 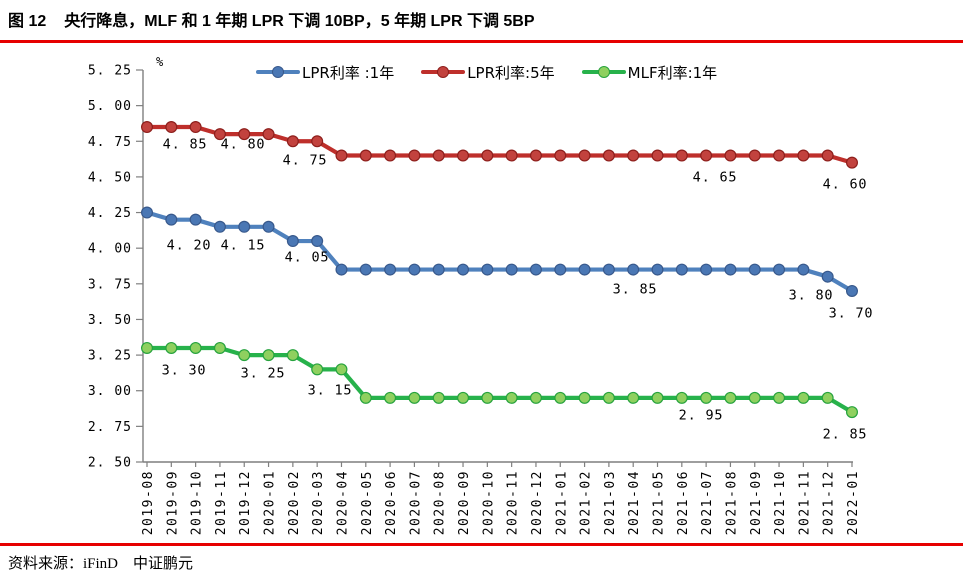 What do you see at coordinates (391, 502) in the screenshot?
I see `svg-text: 2020-06` at bounding box center [391, 502].